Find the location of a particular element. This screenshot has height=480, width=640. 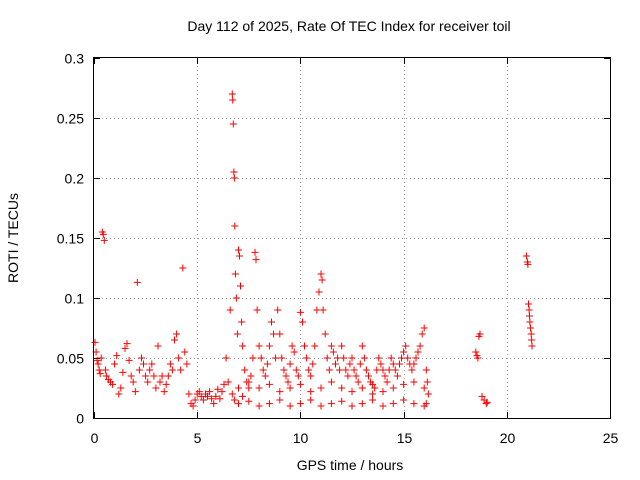

y-tick-label: 0.1 is located at coordinates (75, 299).